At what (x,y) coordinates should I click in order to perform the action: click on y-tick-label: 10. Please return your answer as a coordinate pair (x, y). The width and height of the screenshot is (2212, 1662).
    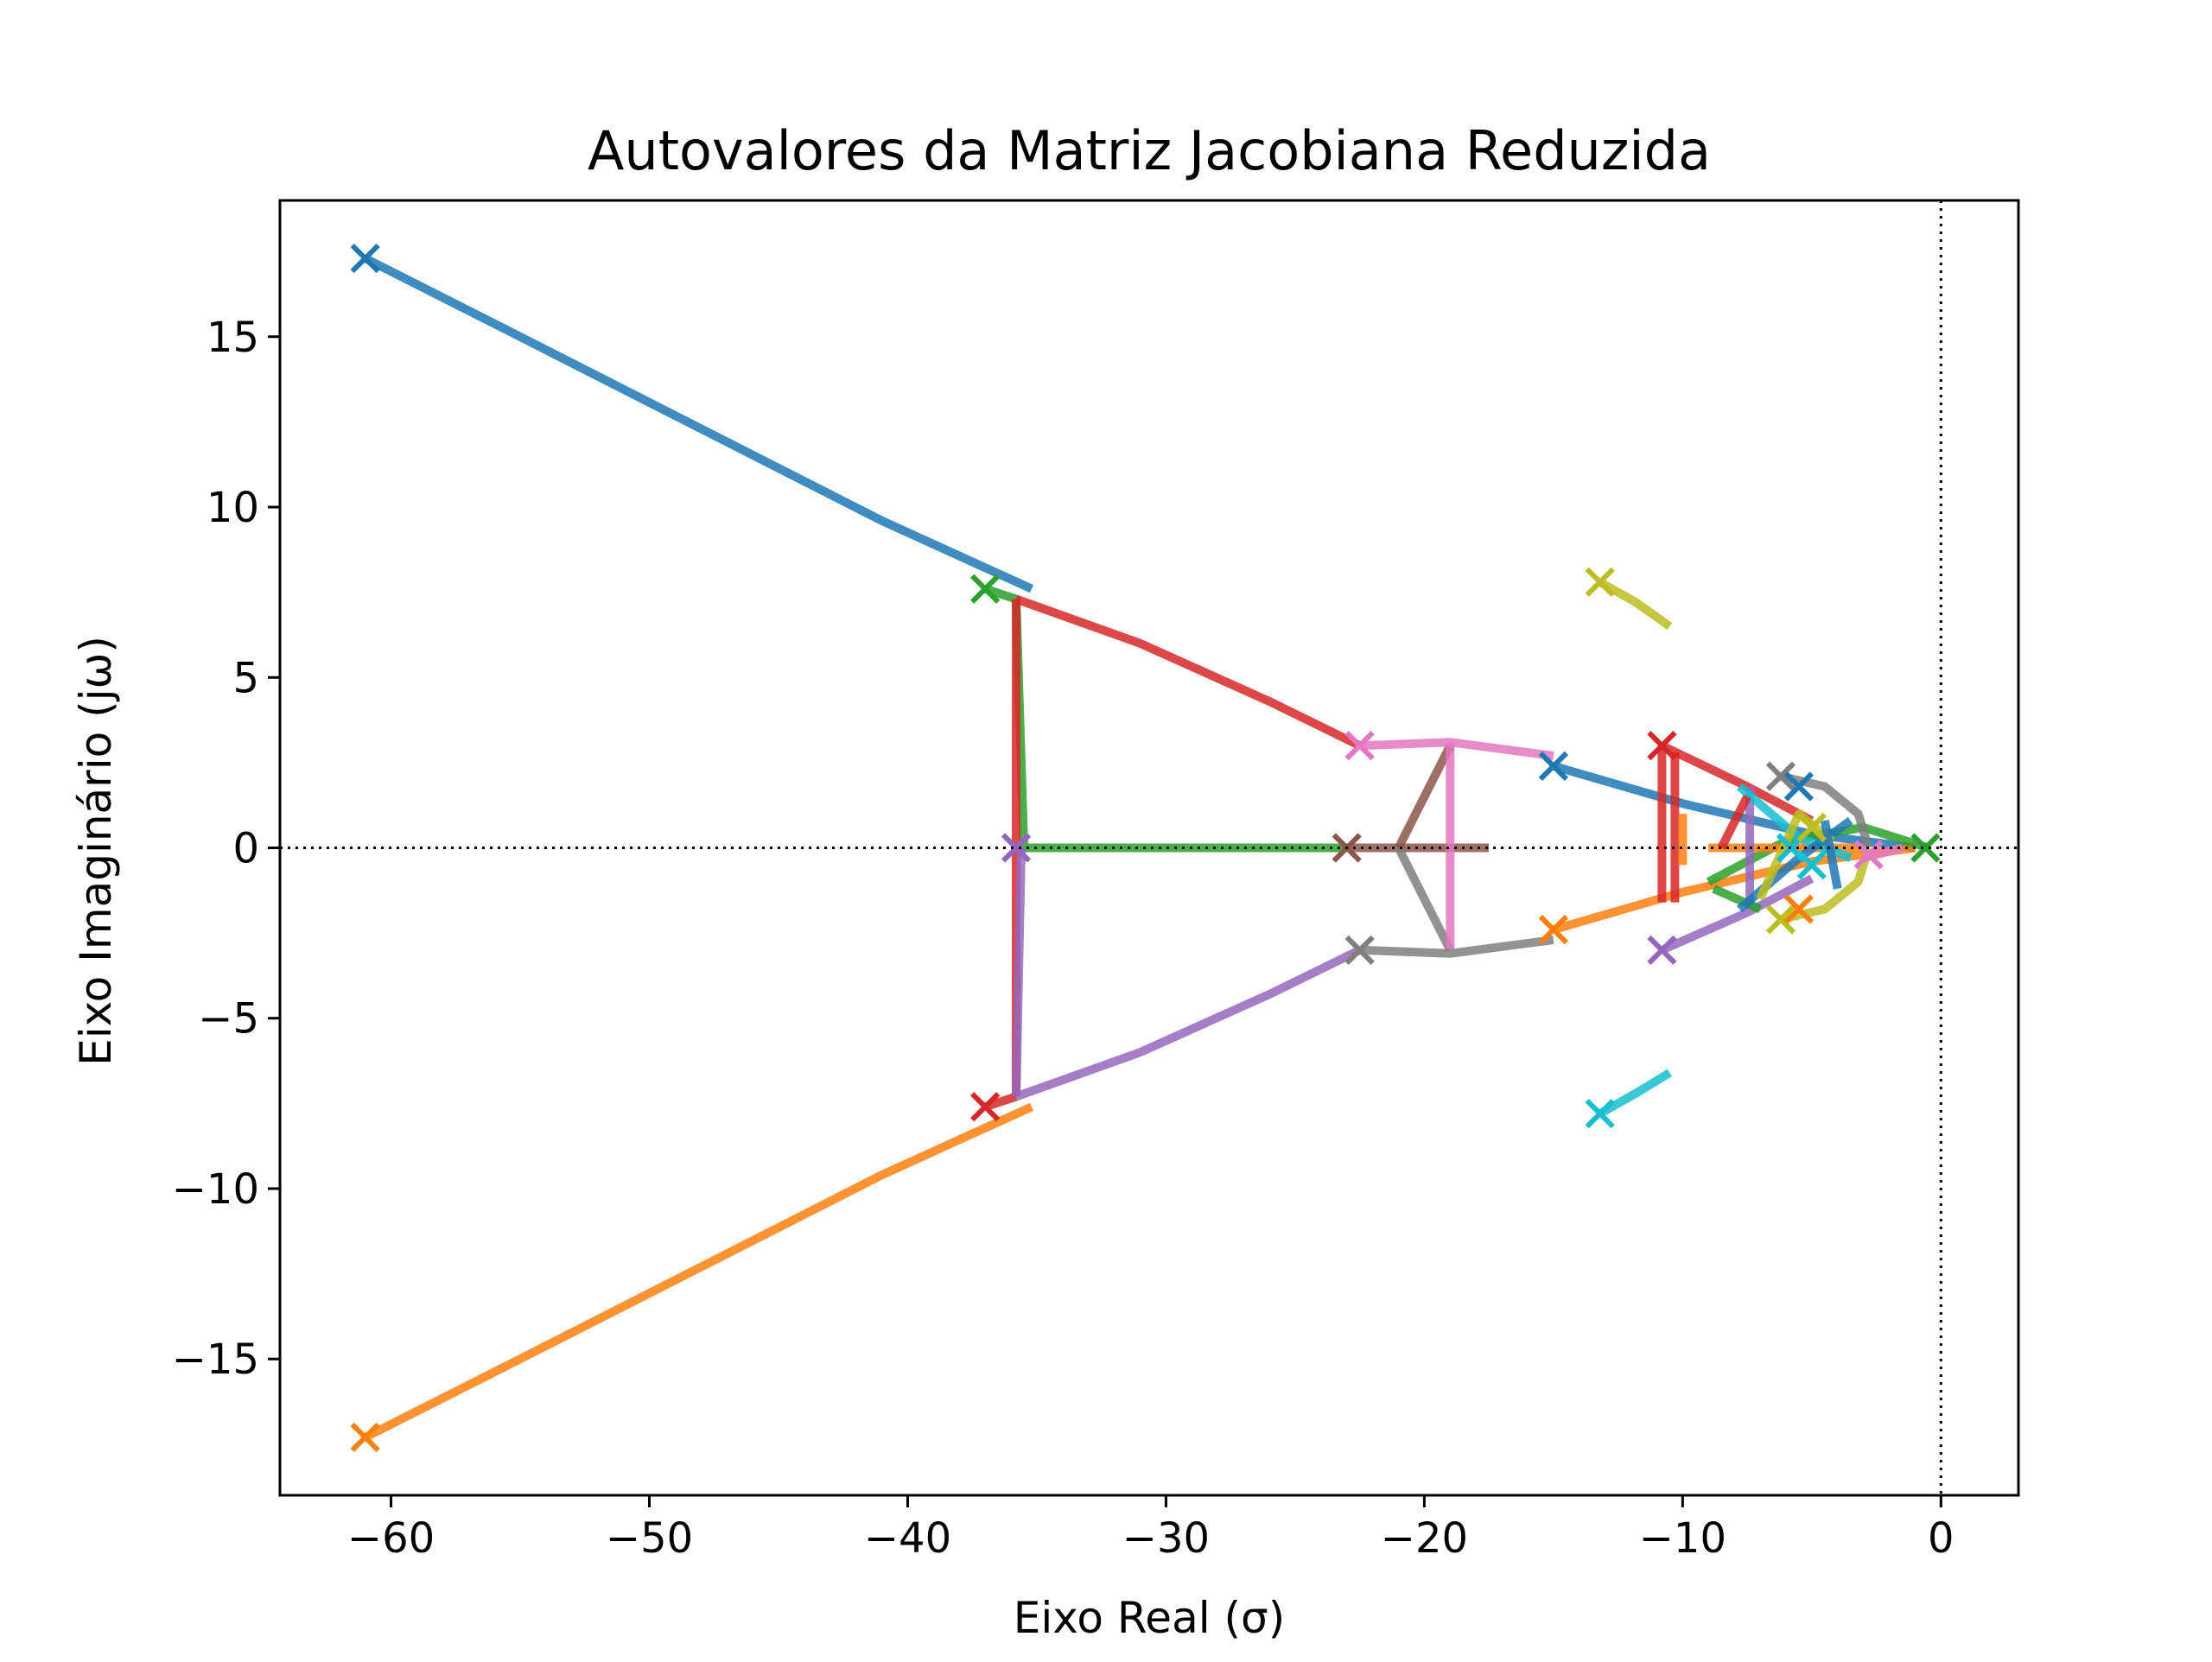
    Looking at the image, I should click on (233, 508).